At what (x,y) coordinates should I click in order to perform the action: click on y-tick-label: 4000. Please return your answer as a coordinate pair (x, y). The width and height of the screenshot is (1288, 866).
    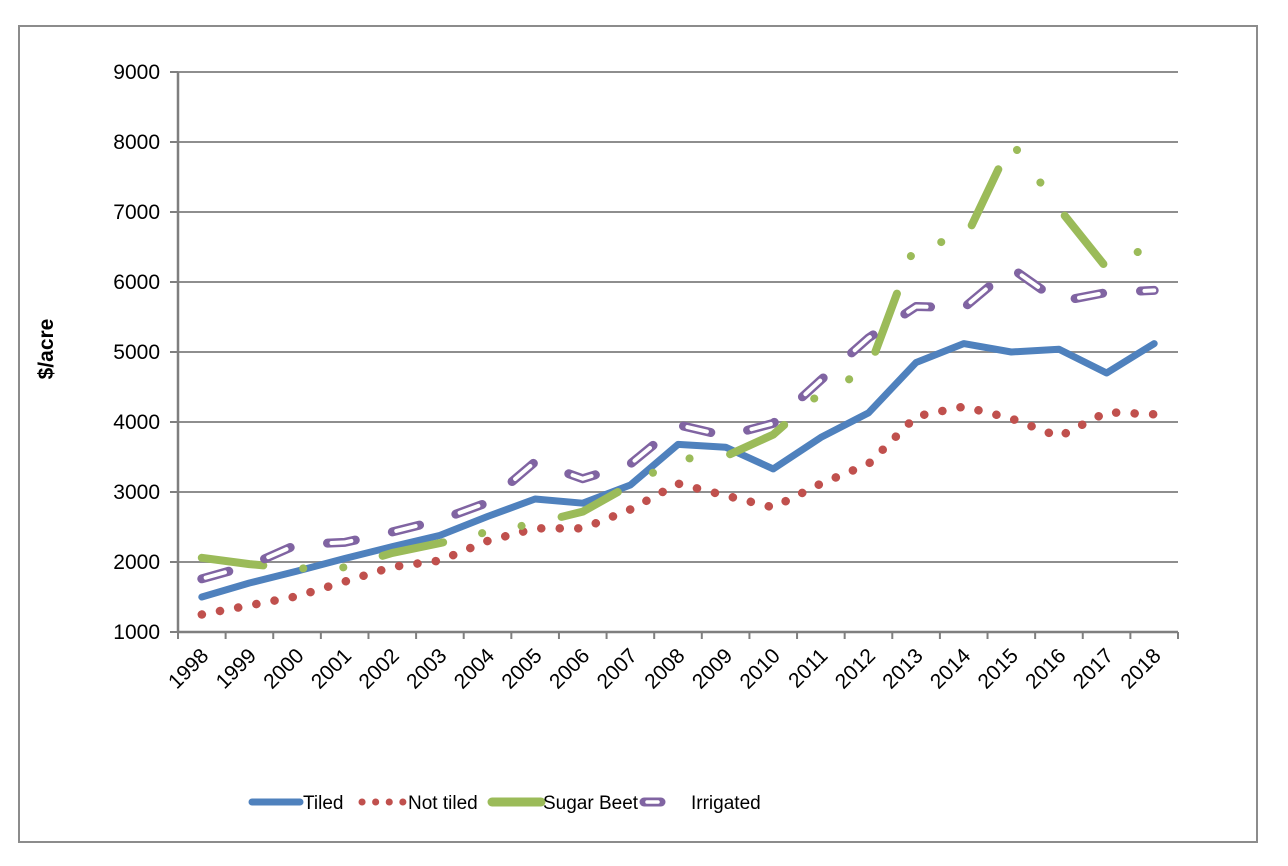
    Looking at the image, I should click on (136, 422).